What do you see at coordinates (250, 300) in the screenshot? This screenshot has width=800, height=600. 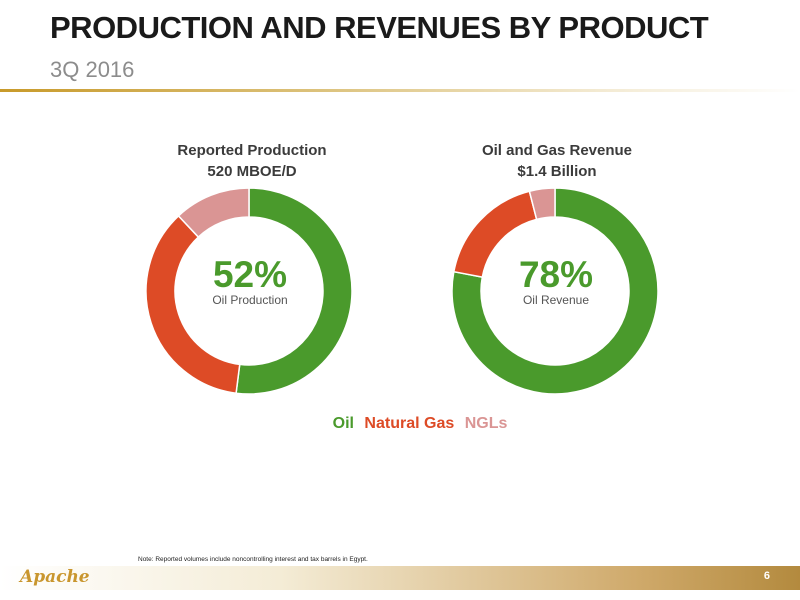 I see `production-center-label: Oil Production` at bounding box center [250, 300].